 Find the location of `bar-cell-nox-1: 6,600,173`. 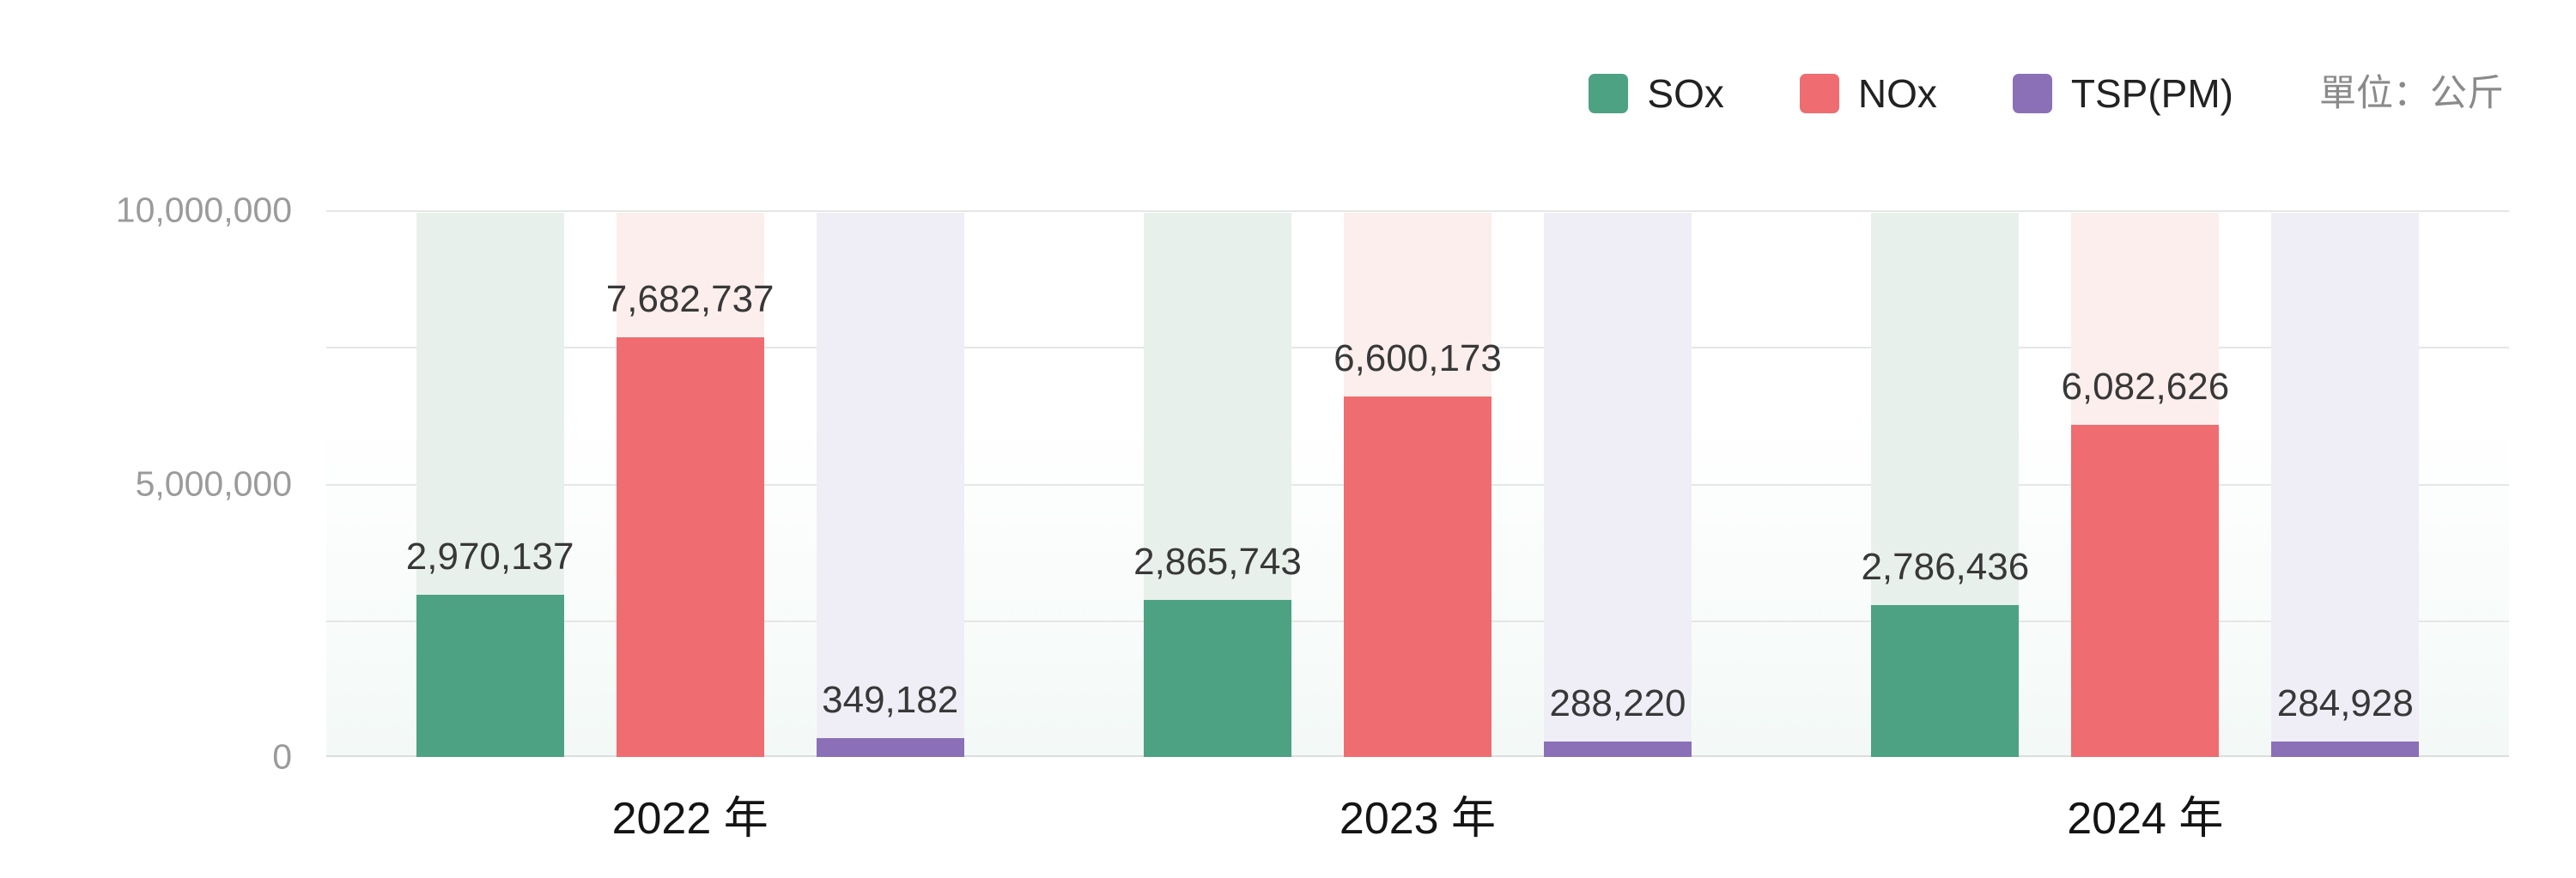

bar-cell-nox-1: 6,600,173 is located at coordinates (1418, 483).